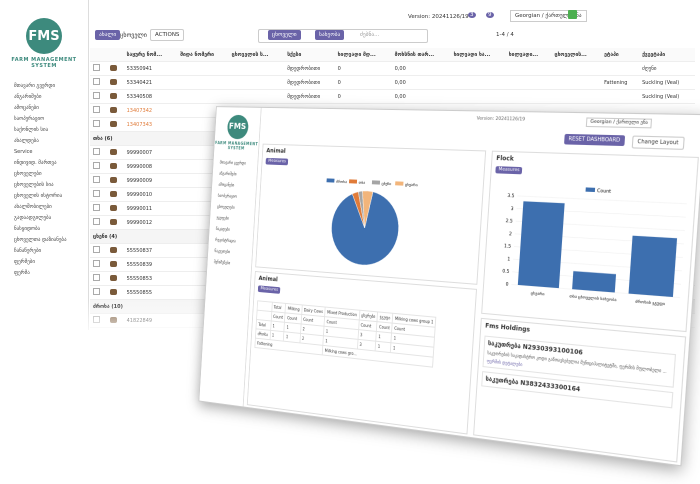  Describe the element at coordinates (24, 262) in the screenshot. I see `menu-item: ფერმები` at that location.